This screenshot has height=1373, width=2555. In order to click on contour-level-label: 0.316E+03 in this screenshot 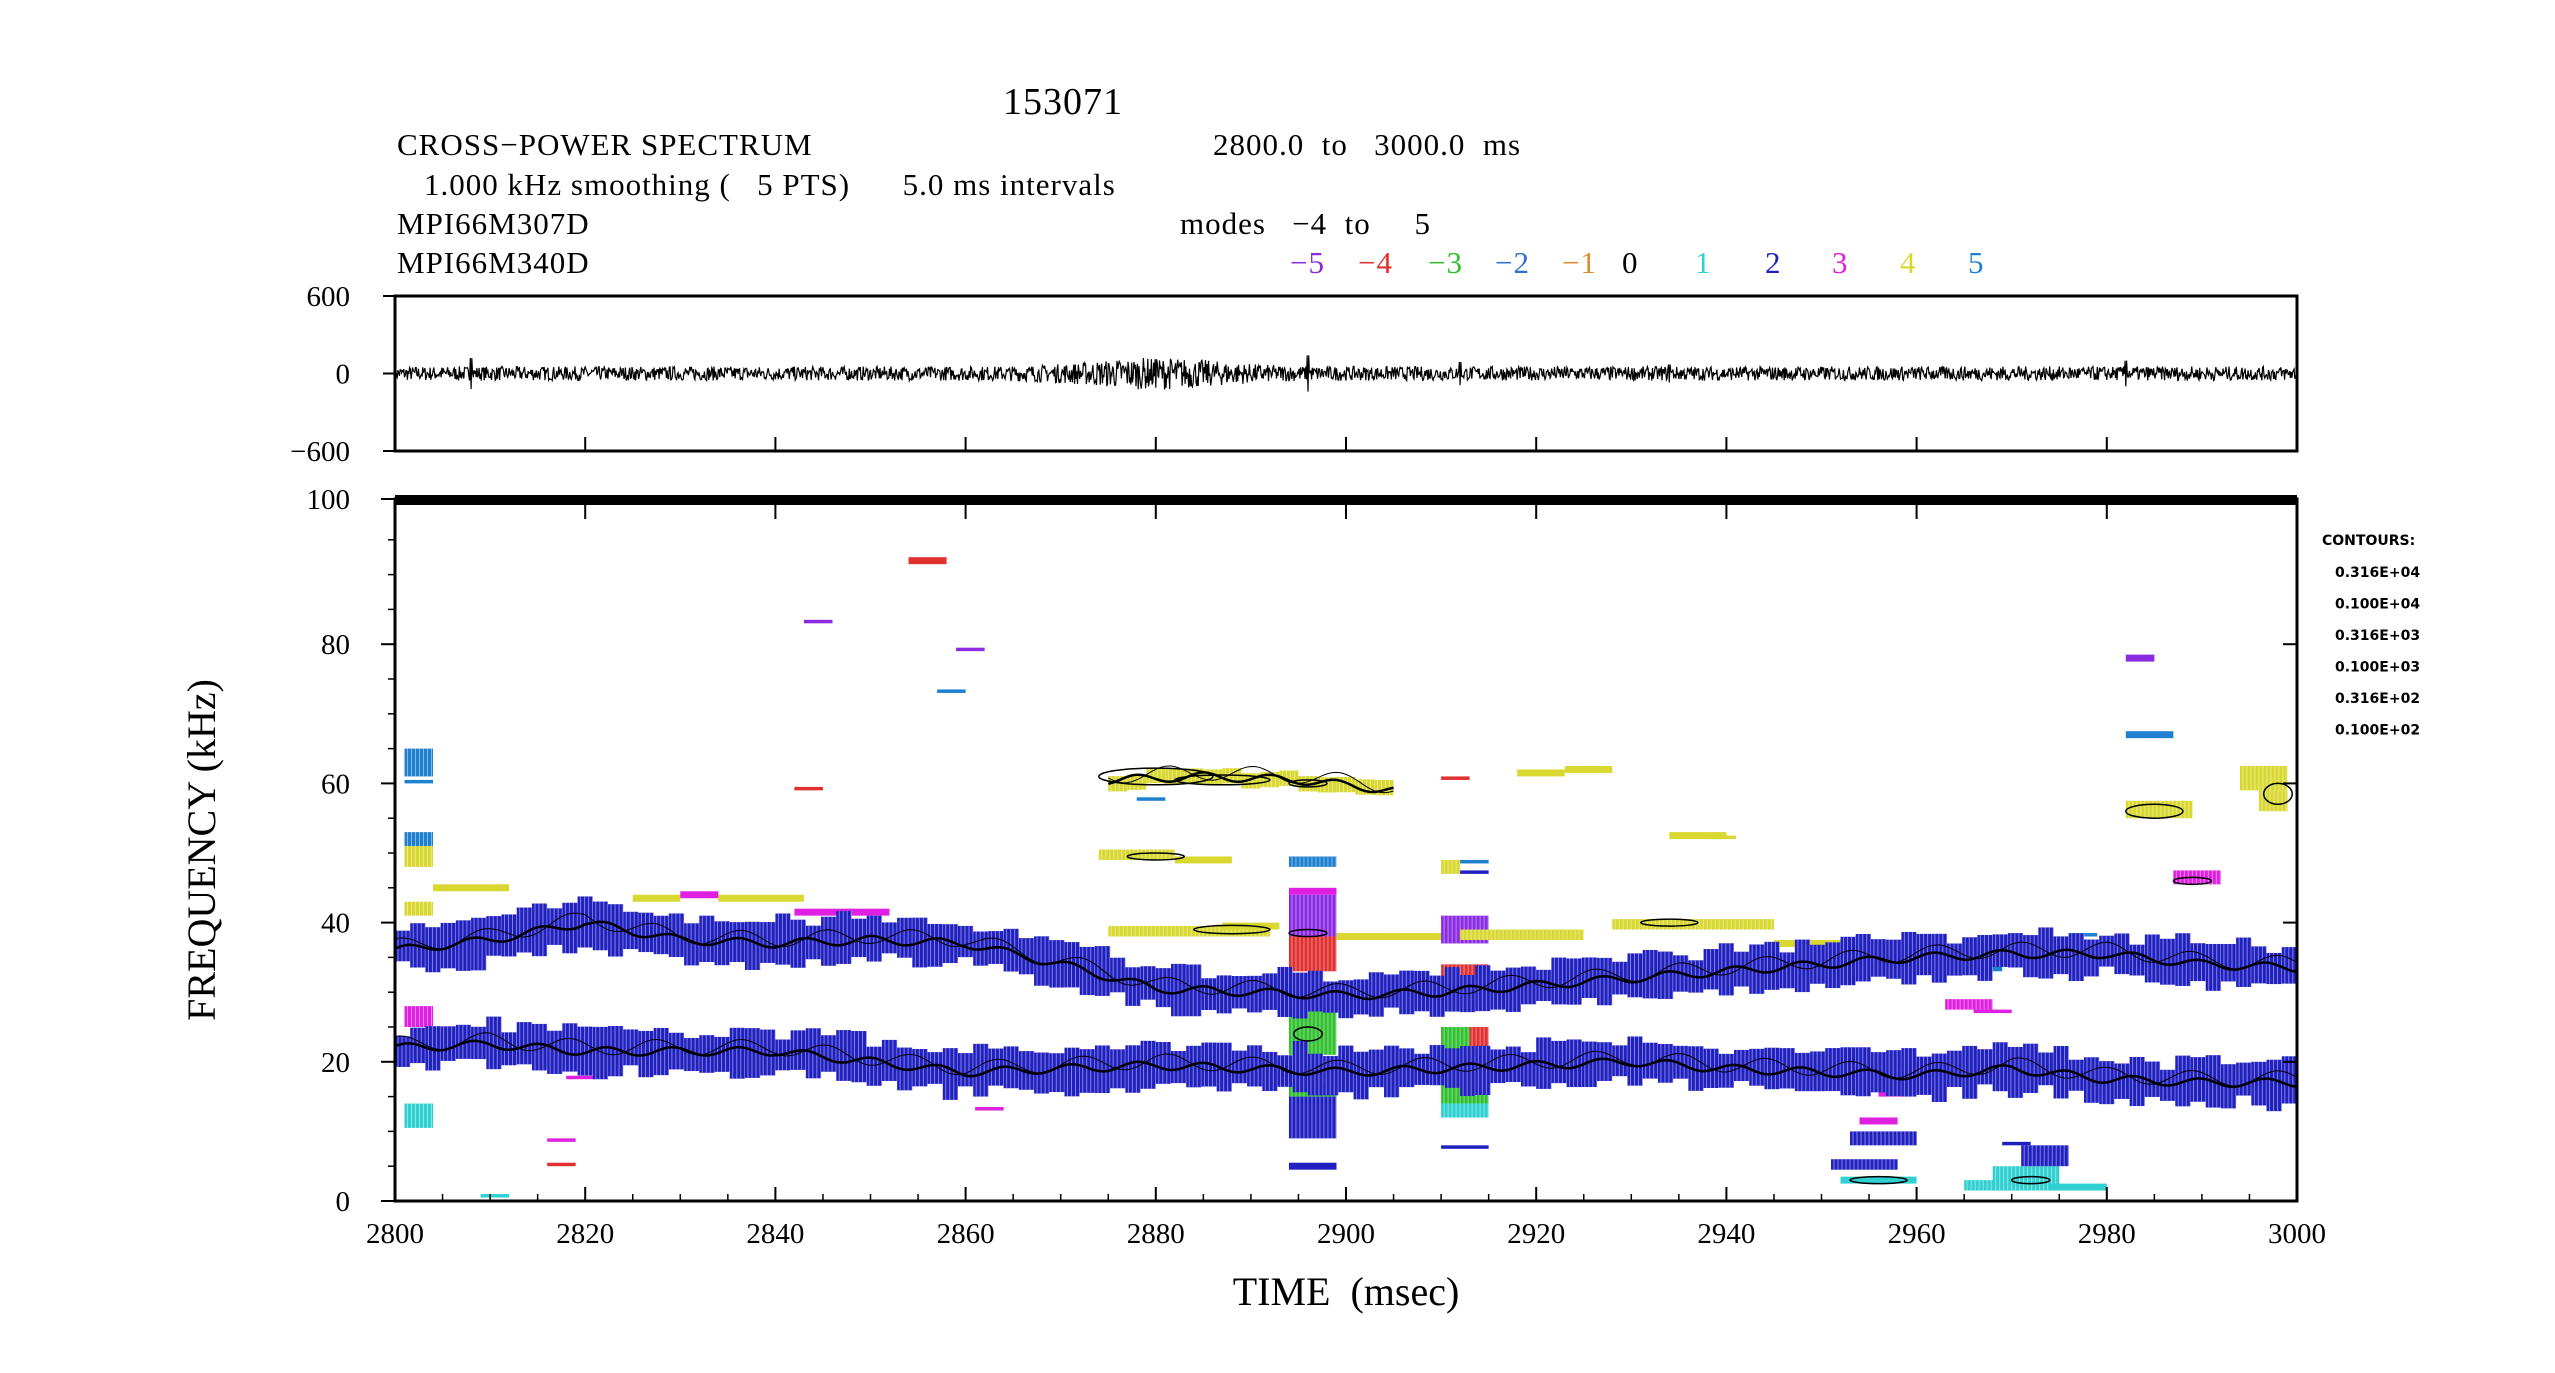, I will do `click(2377, 636)`.